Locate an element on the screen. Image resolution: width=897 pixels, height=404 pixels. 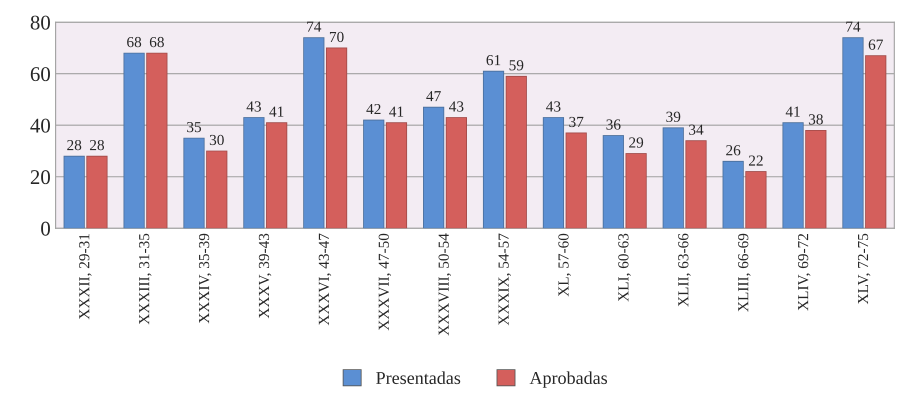
data-label: 39 is located at coordinates (673, 117).